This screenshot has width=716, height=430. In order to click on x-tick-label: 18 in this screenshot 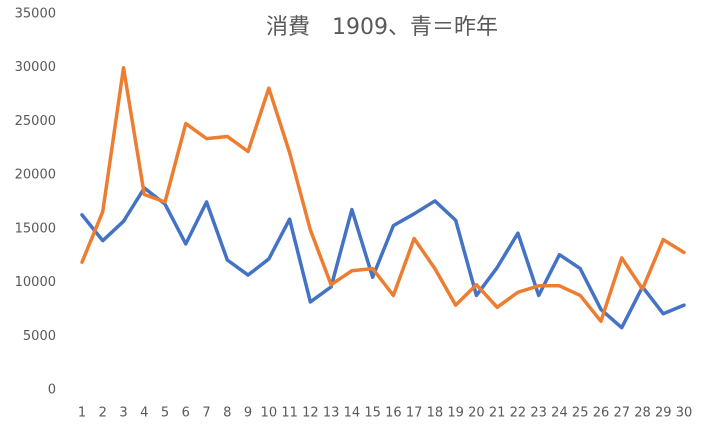, I will do `click(435, 413)`.